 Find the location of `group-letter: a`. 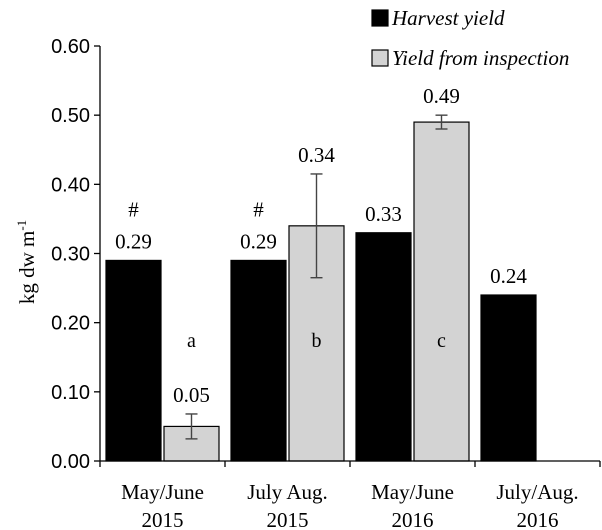

group-letter: a is located at coordinates (191, 341).